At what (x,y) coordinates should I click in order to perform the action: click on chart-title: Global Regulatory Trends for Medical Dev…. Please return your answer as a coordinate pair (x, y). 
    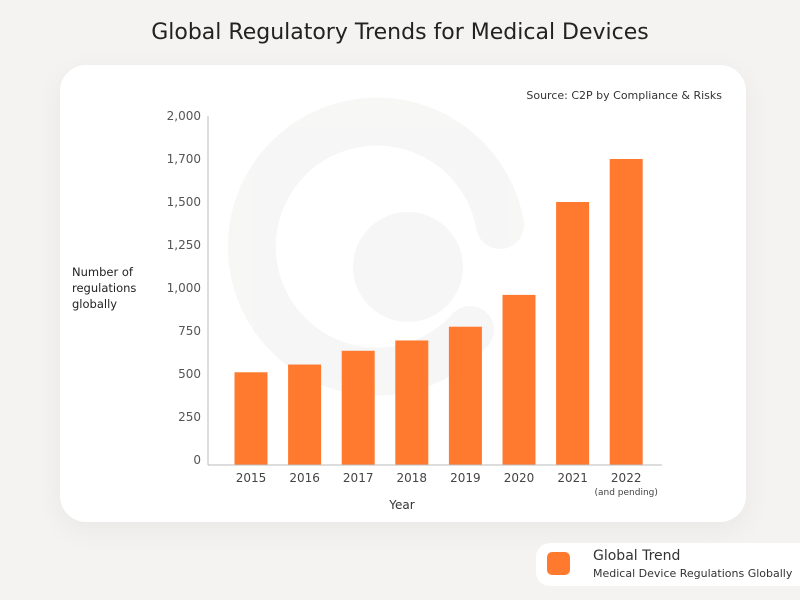
    Looking at the image, I should click on (400, 32).